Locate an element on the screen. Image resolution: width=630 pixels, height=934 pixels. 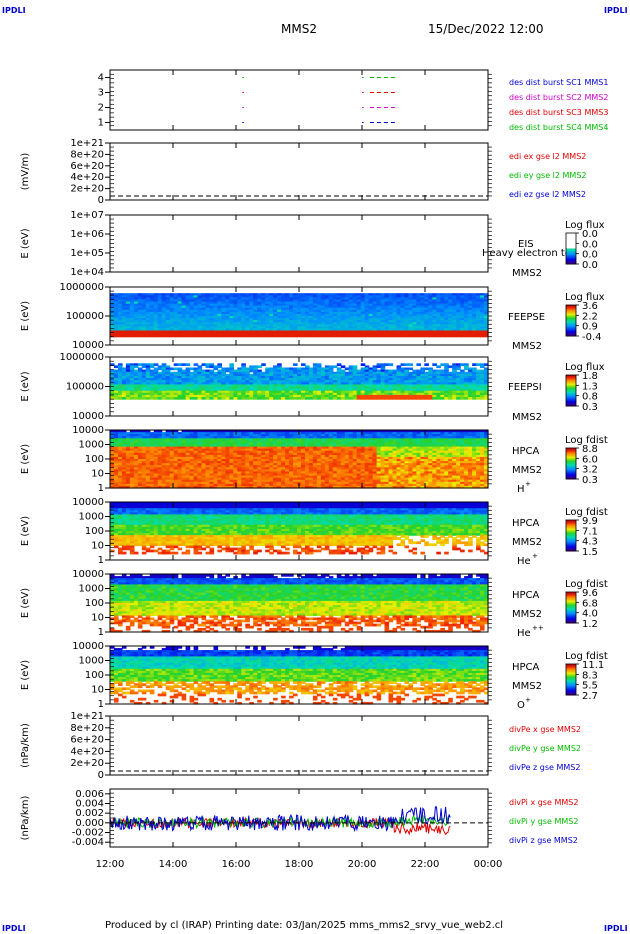
colorbar-cell is located at coordinates (571, 254).